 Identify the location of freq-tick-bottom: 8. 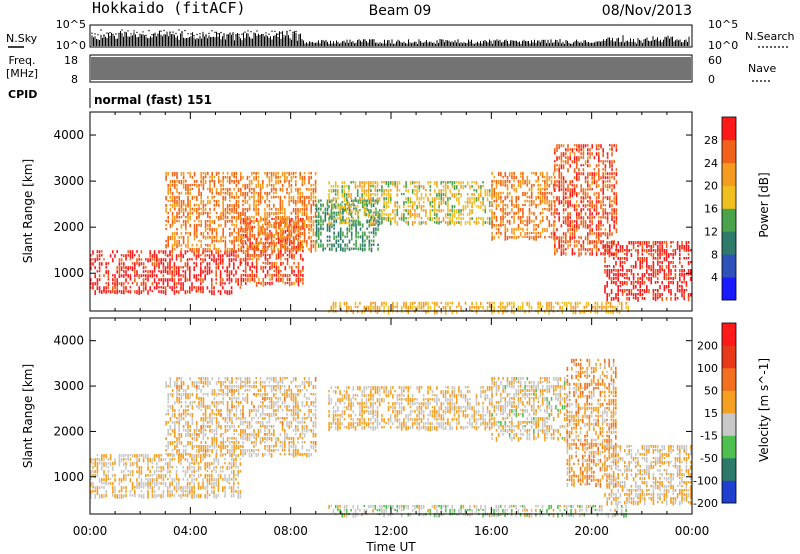
(74, 79).